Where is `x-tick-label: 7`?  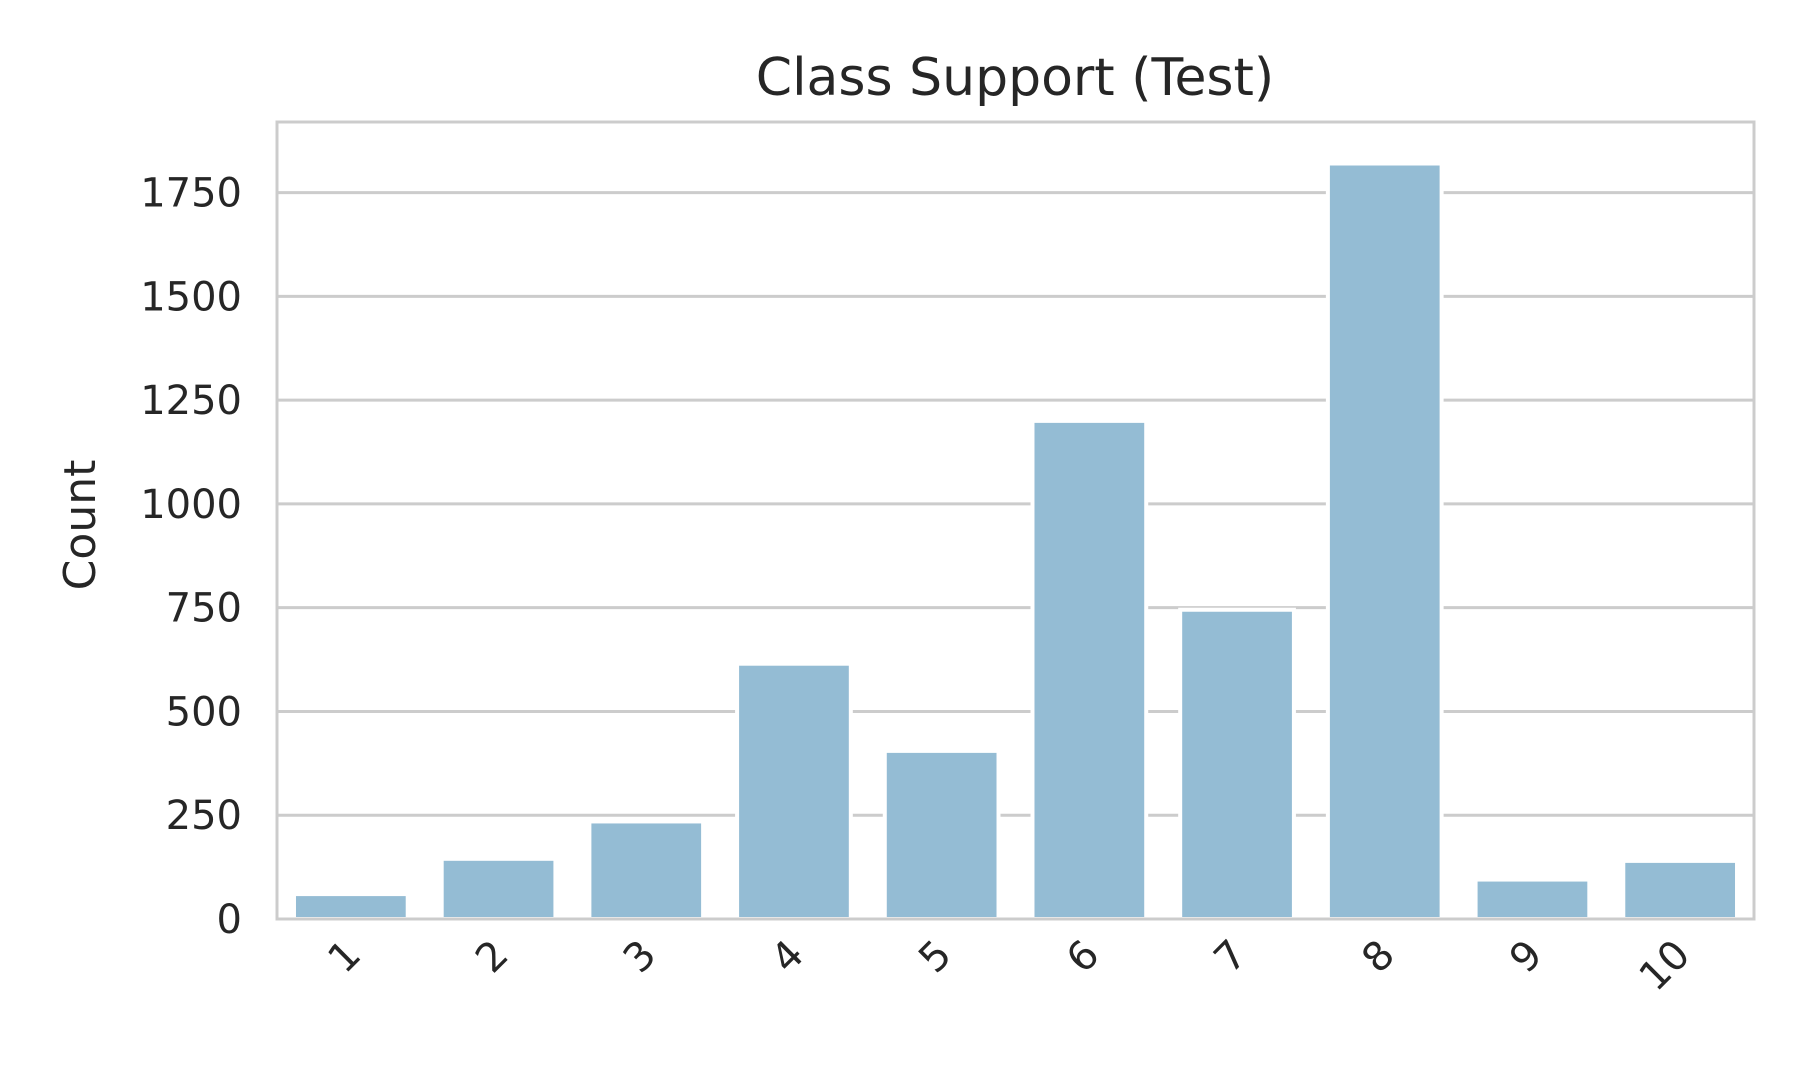
x-tick-label: 7 is located at coordinates (1231, 957).